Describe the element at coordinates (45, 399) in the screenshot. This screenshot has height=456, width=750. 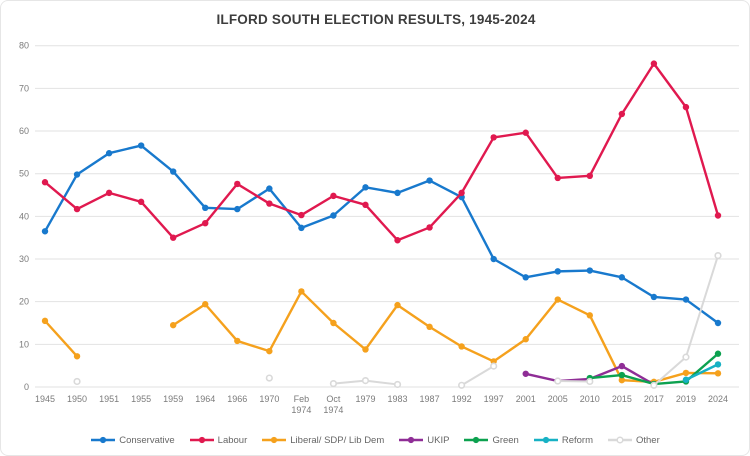
I see `svg-text: 1945` at that location.